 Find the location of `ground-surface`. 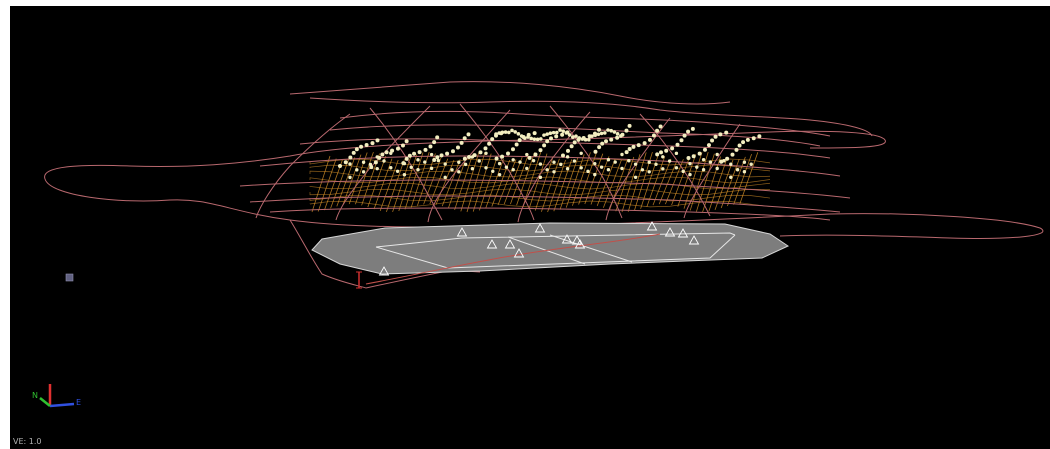

ground-surface is located at coordinates (550, 248).